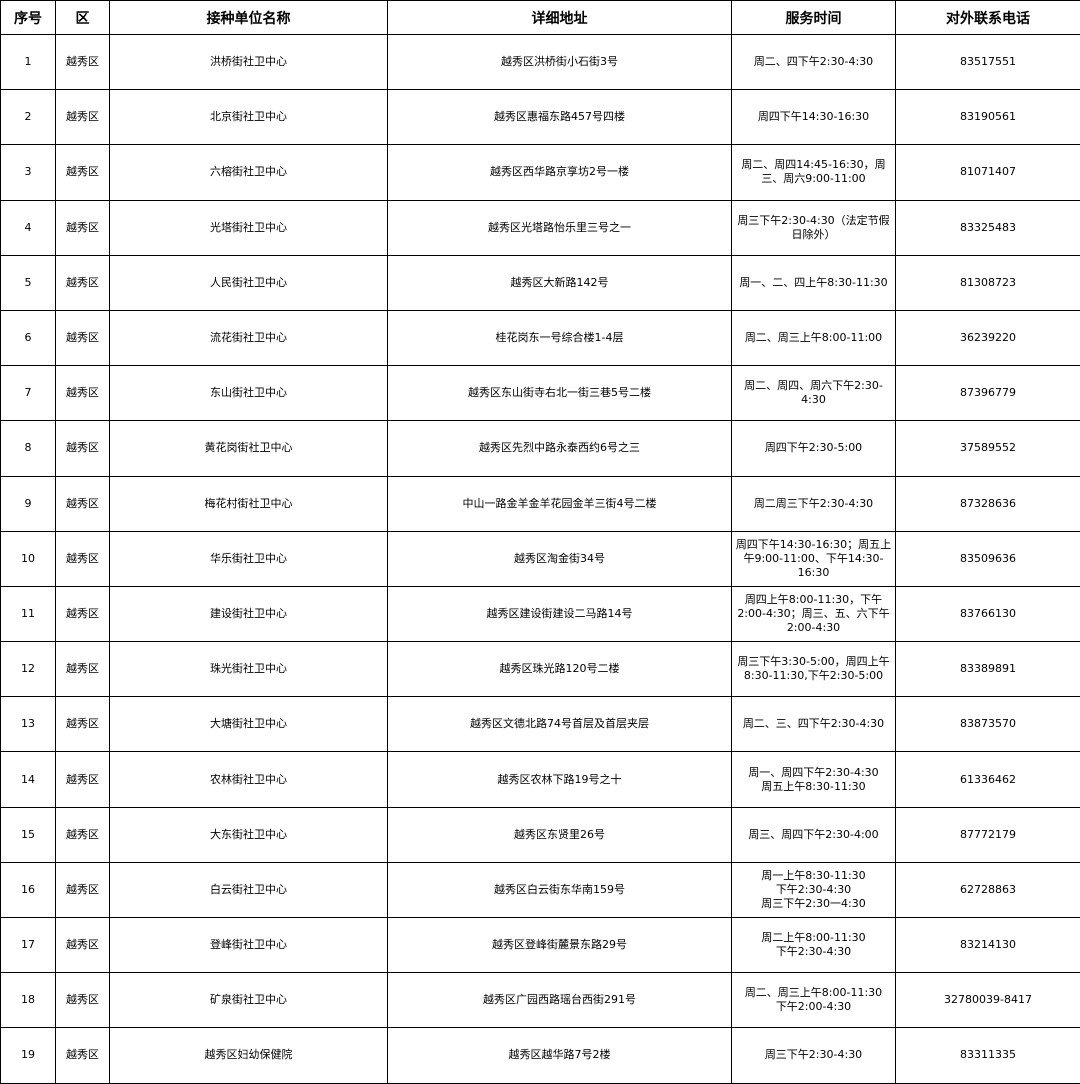  Describe the element at coordinates (28, 1055) in the screenshot. I see `index-cell: 19` at that location.